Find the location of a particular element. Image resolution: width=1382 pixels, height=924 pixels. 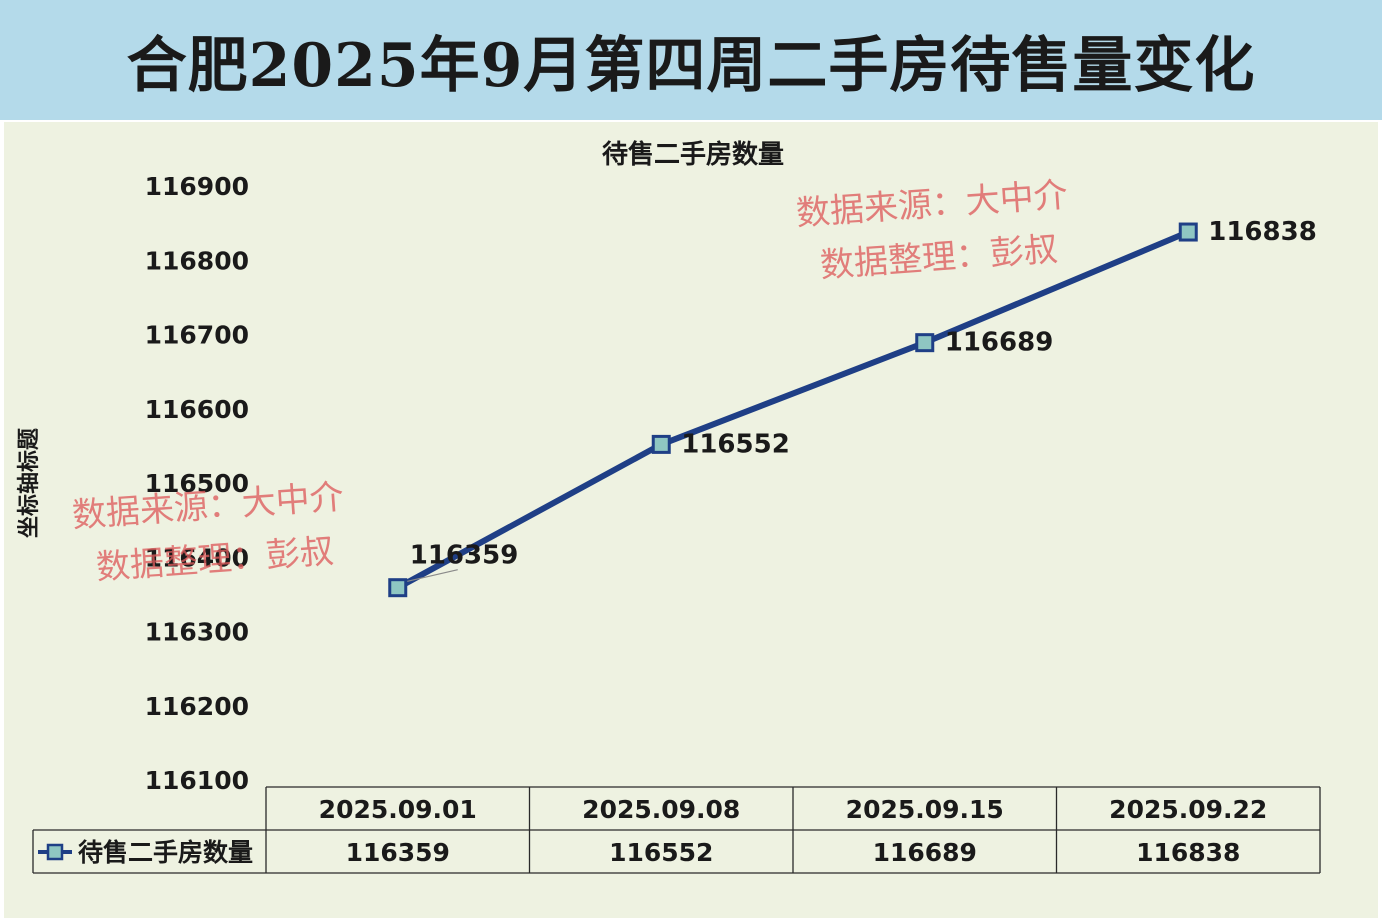

y-axis-title: 坐标轴标题 is located at coordinates (29, 482).